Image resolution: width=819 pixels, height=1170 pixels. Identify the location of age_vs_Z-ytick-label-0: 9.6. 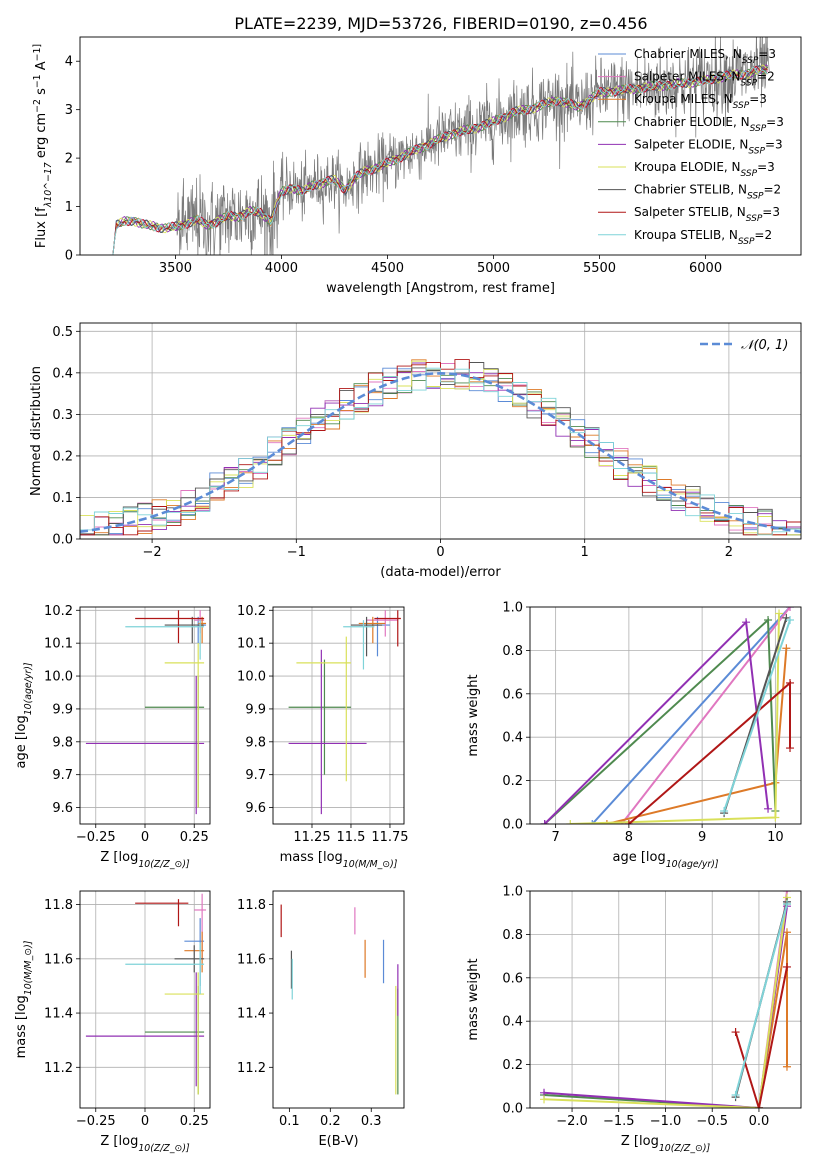
(62, 808).